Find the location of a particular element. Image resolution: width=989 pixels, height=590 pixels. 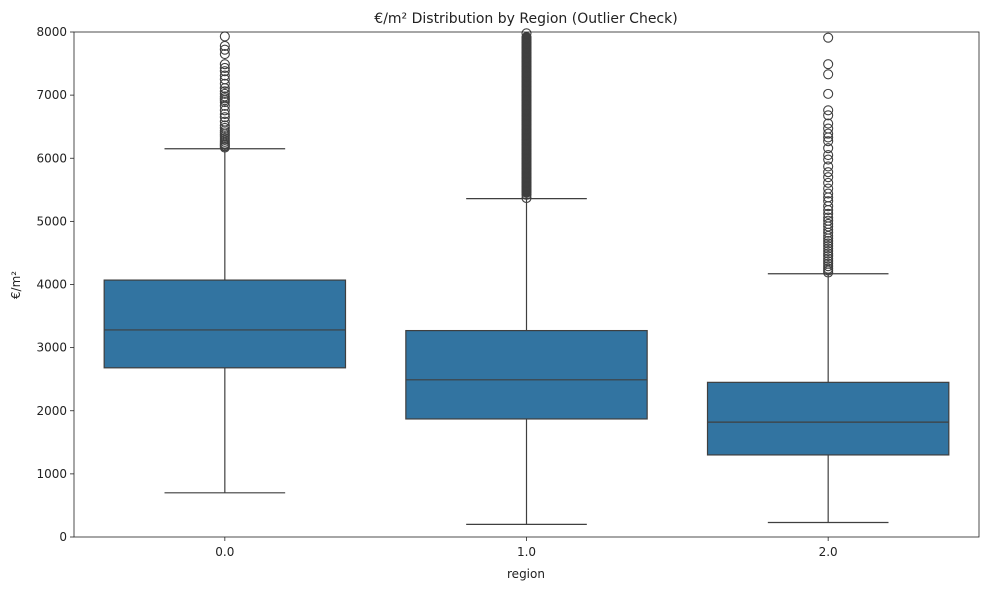

y-tick-label: 0 is located at coordinates (63, 537).